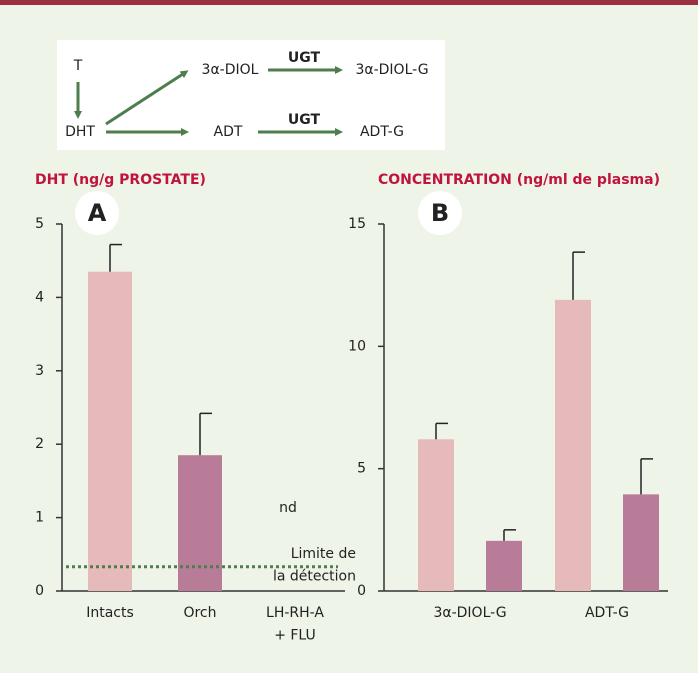 Image resolution: width=698 pixels, height=673 pixels. What do you see at coordinates (78, 66) in the screenshot?
I see `node-label: T` at bounding box center [78, 66].